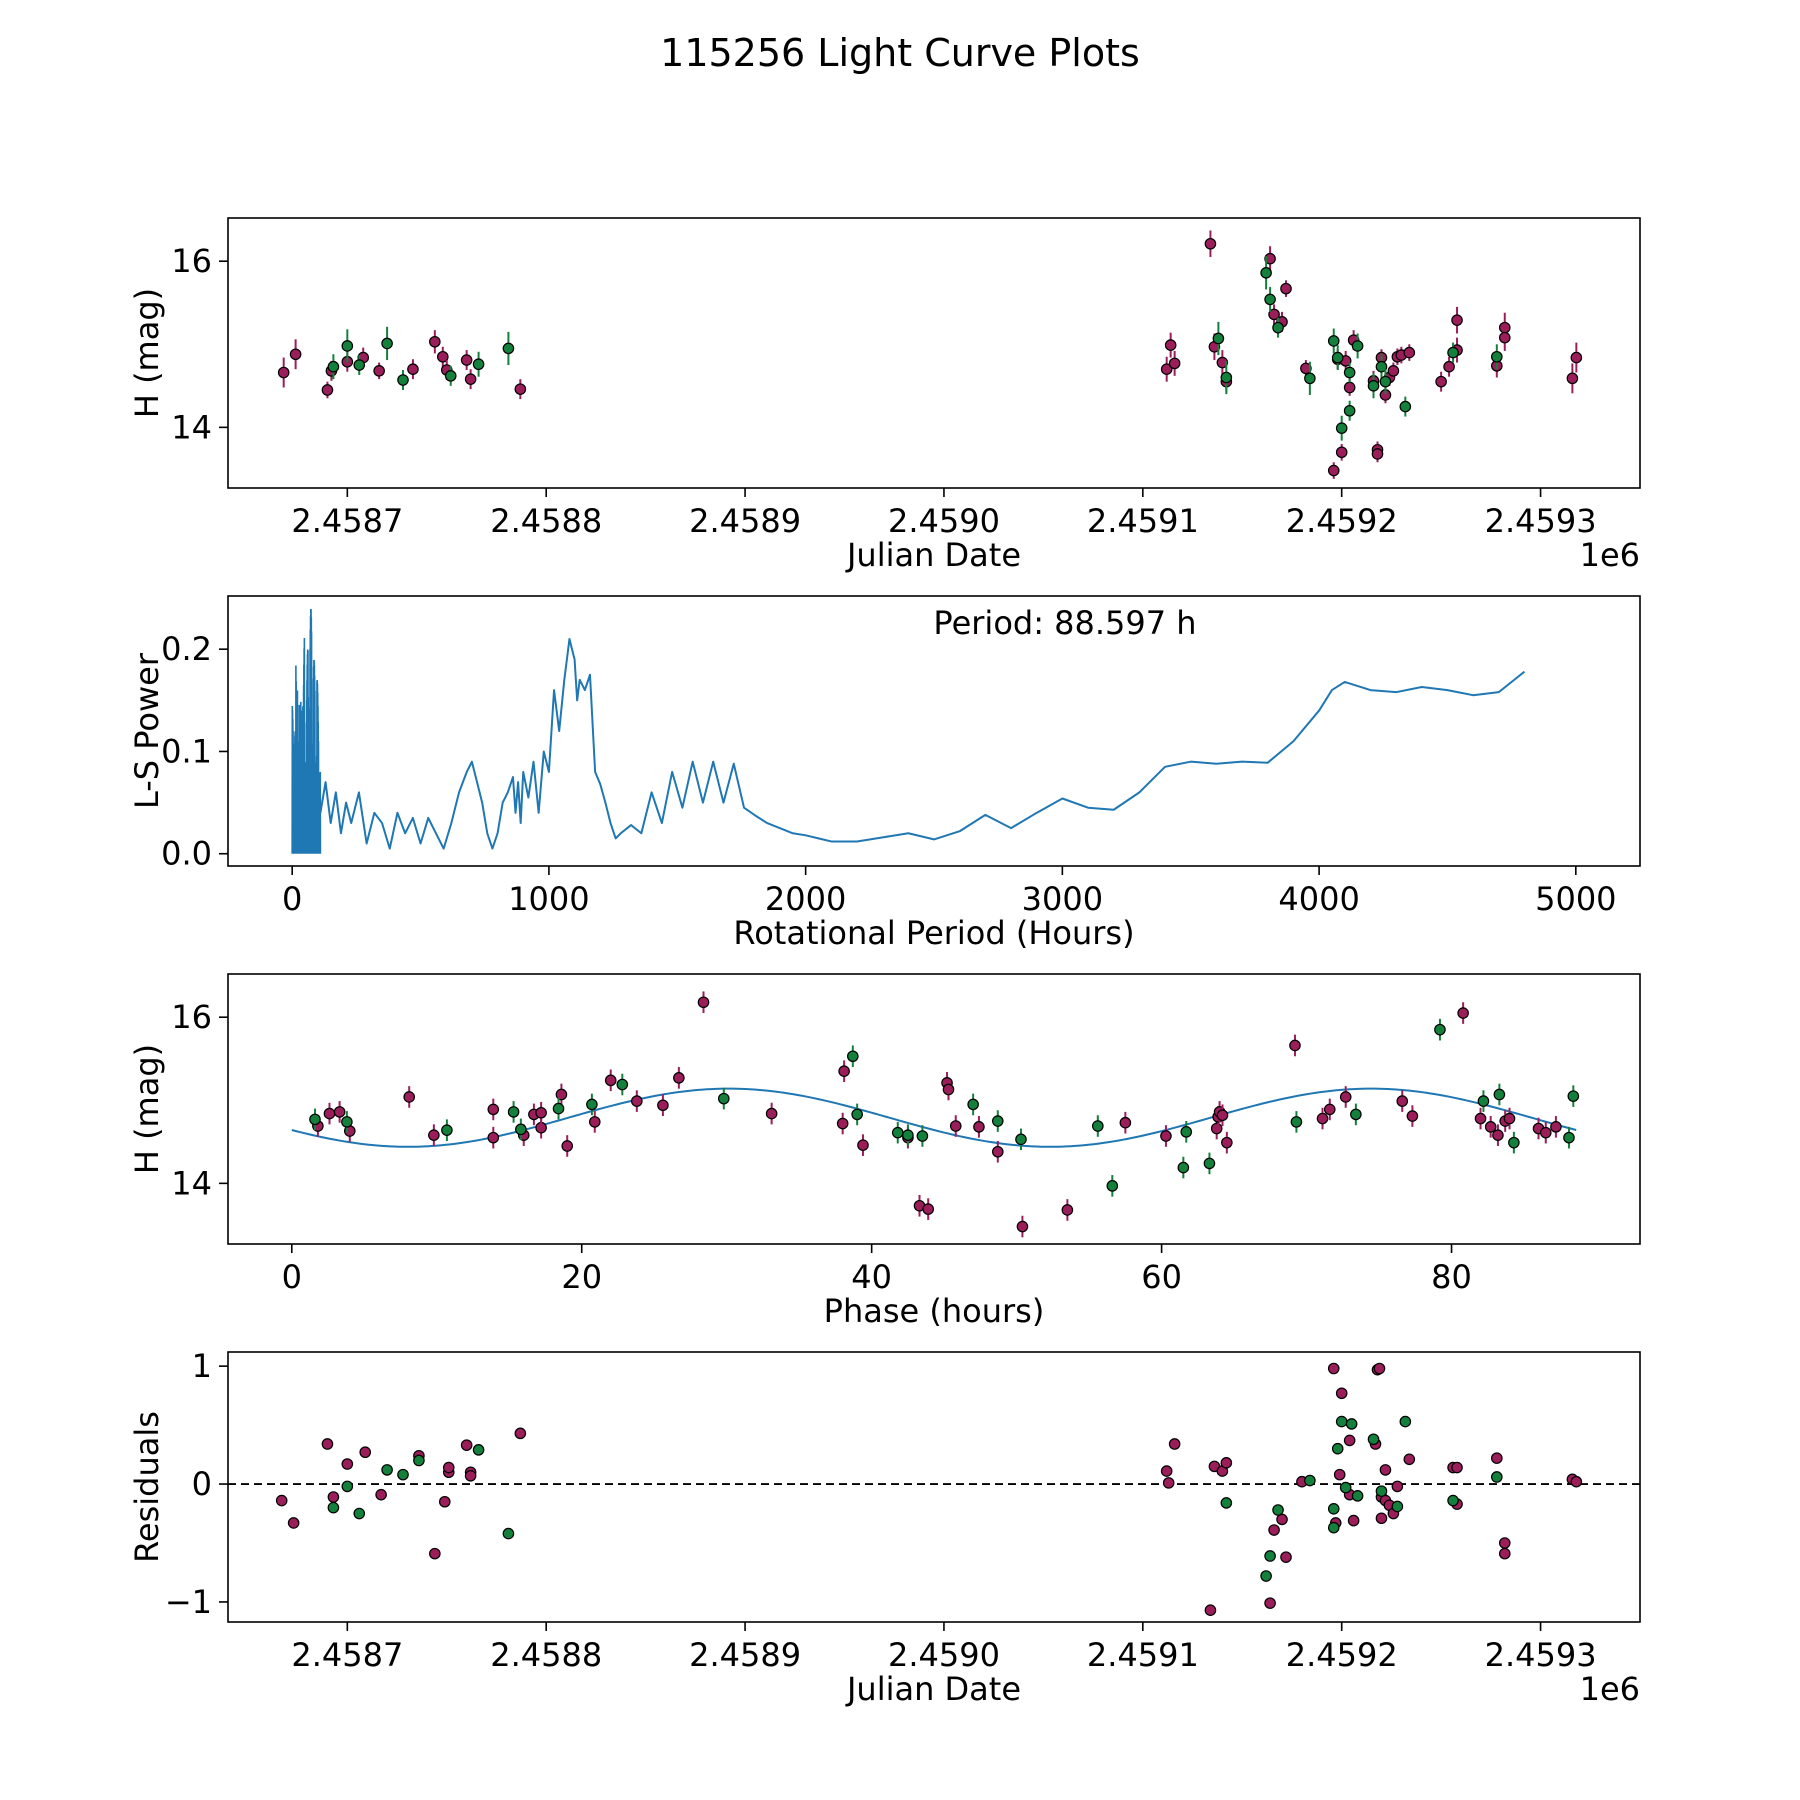 The height and width of the screenshot is (1800, 1800). I want to click on phase-model-curve, so click(934, 1117).